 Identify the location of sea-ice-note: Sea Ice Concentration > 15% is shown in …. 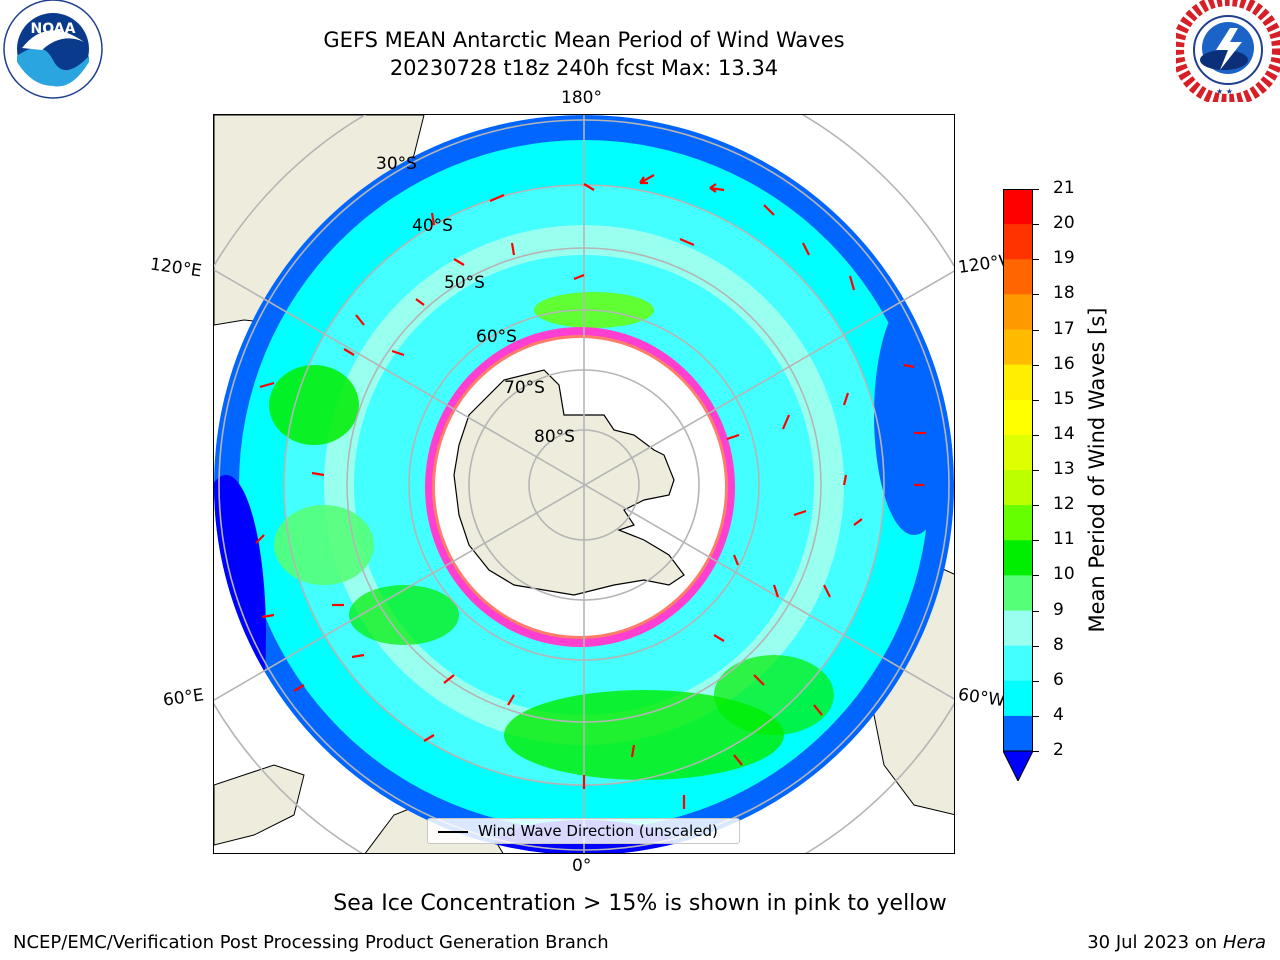
(640, 903).